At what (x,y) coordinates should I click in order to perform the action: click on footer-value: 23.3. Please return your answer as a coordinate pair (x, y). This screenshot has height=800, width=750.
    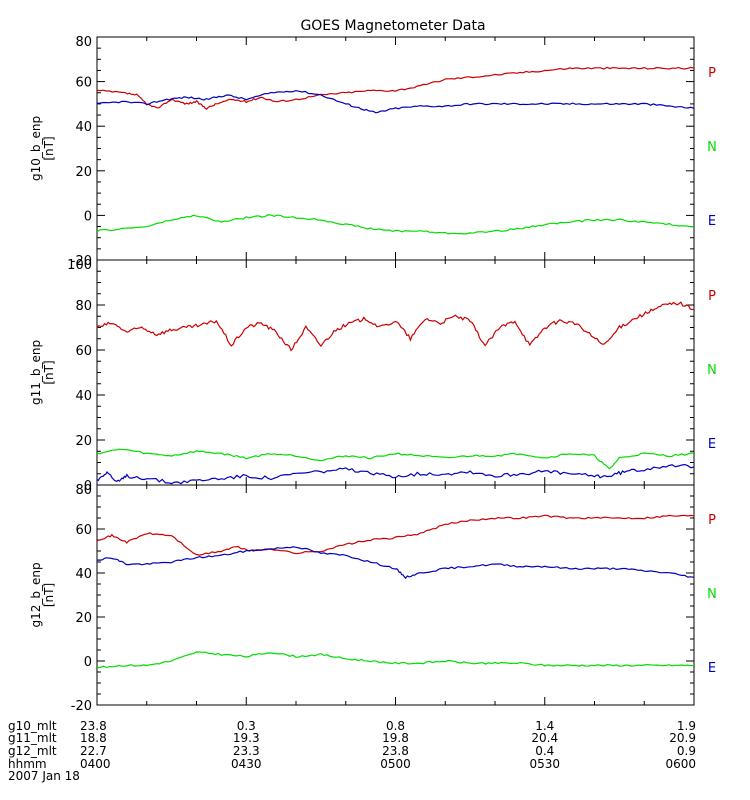
    Looking at the image, I should click on (246, 751).